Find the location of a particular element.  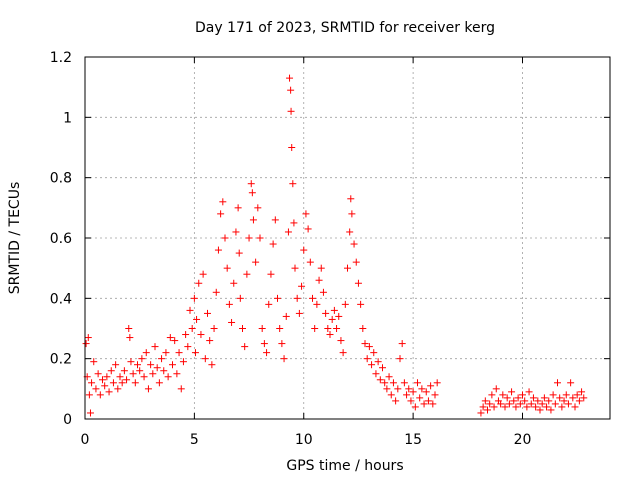

y-tick-label: 0 is located at coordinates (67, 420).